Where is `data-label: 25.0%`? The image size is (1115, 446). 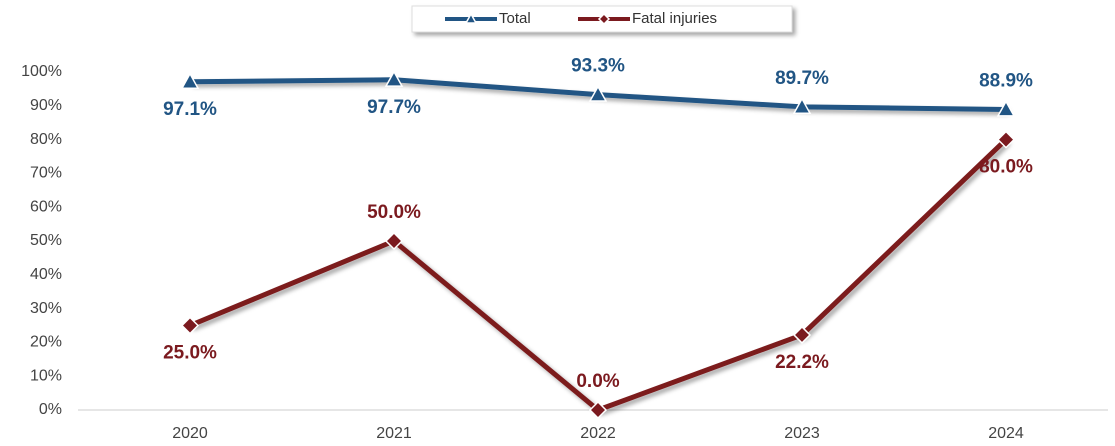
data-label: 25.0% is located at coordinates (190, 353).